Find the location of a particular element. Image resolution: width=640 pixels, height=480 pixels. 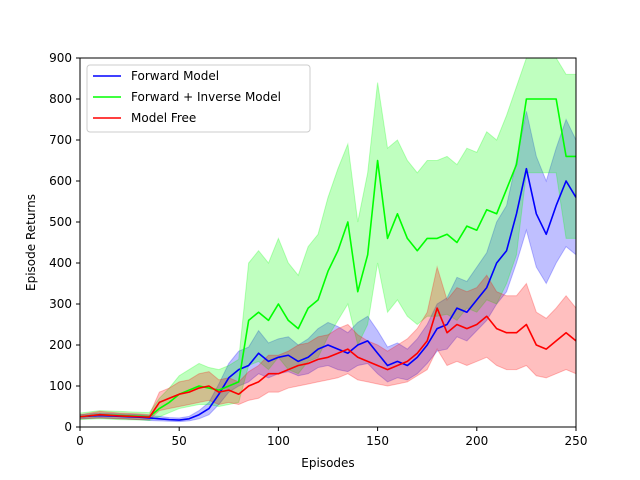

legend-label: Model Free is located at coordinates (163, 118).